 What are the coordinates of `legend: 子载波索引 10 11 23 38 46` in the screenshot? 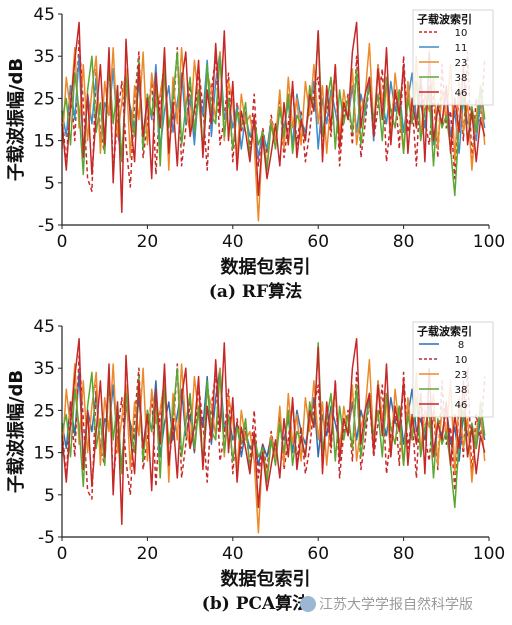 It's located at (453, 57).